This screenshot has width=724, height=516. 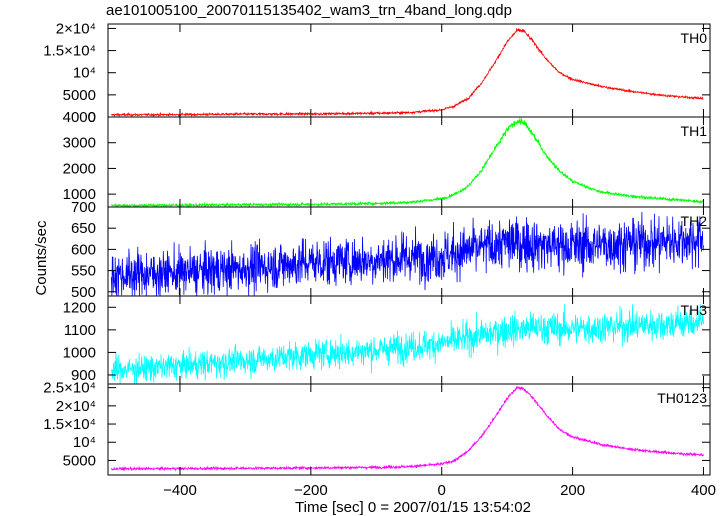 I want to click on panel-label-th0123: TH0123, so click(x=682, y=398).